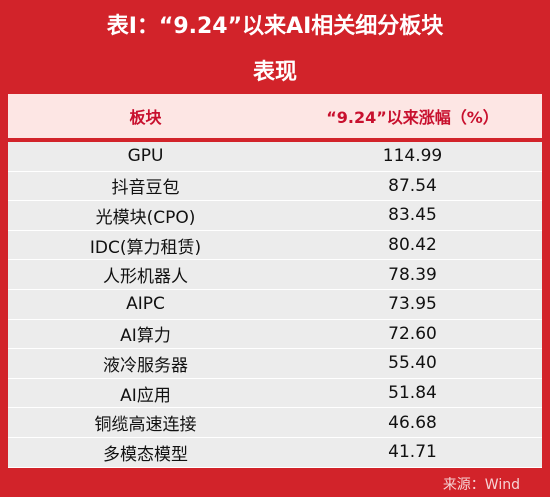 The height and width of the screenshot is (497, 550). What do you see at coordinates (145, 217) in the screenshot?
I see `sector-cell: 光模块(CPO)` at bounding box center [145, 217].